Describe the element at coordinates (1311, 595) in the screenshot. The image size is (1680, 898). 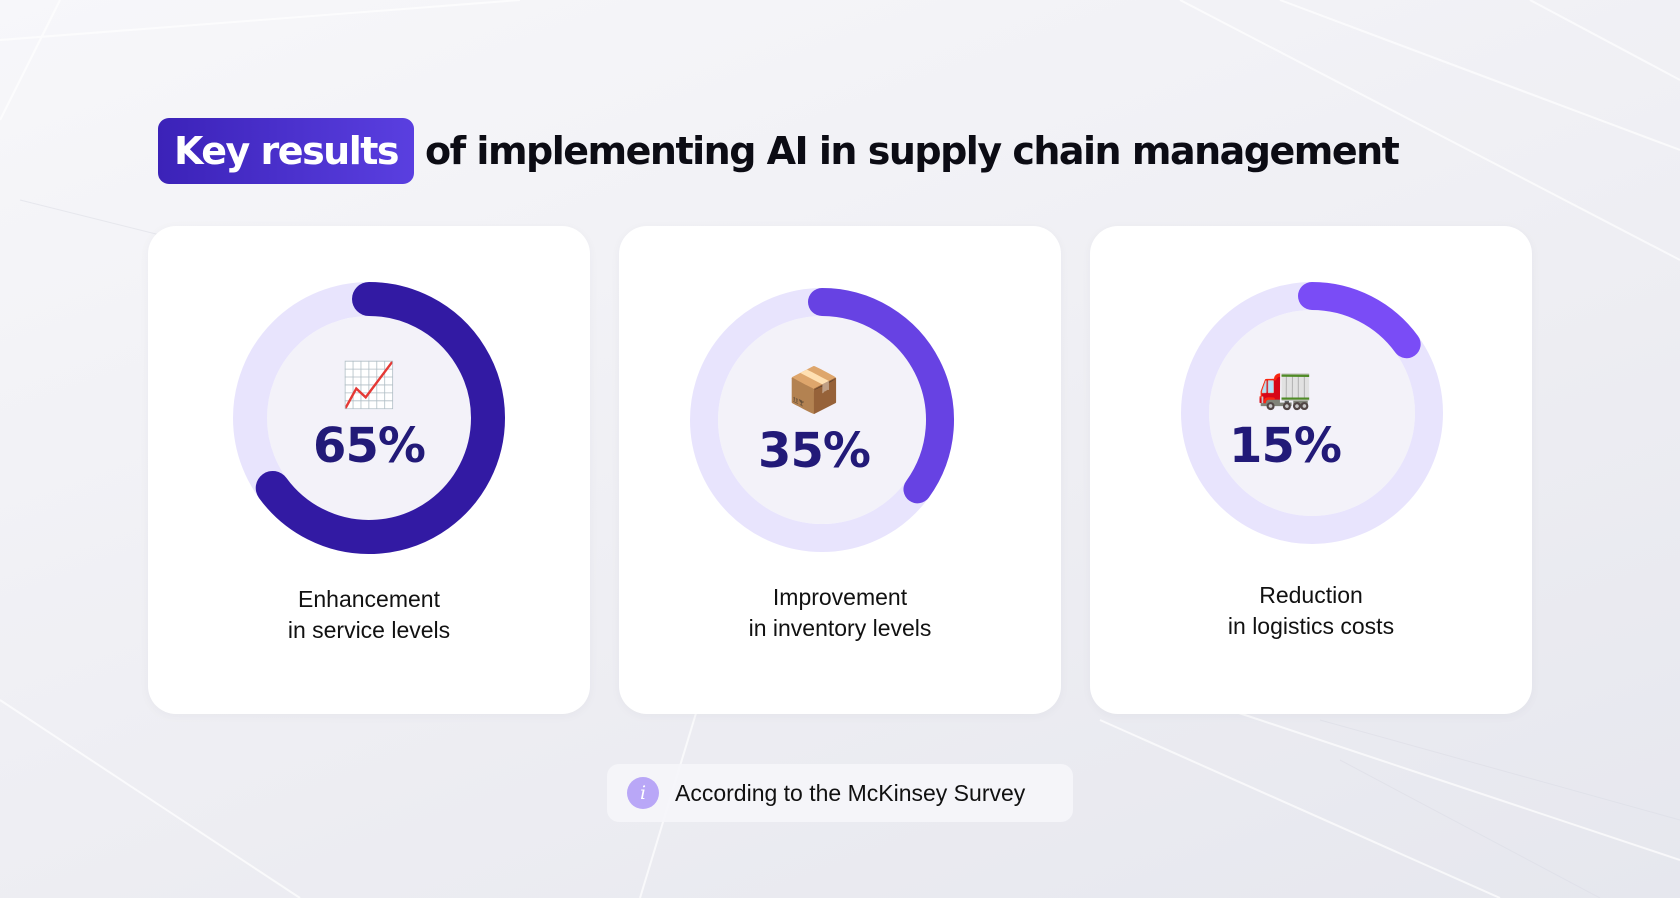
I see `caption-line-1: Reduction` at that location.